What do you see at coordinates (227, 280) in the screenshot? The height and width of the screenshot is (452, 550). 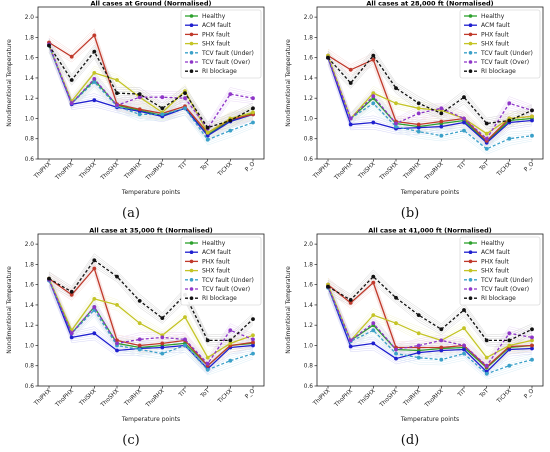 I see `legend-label: TCV fault (Under)` at bounding box center [227, 280].